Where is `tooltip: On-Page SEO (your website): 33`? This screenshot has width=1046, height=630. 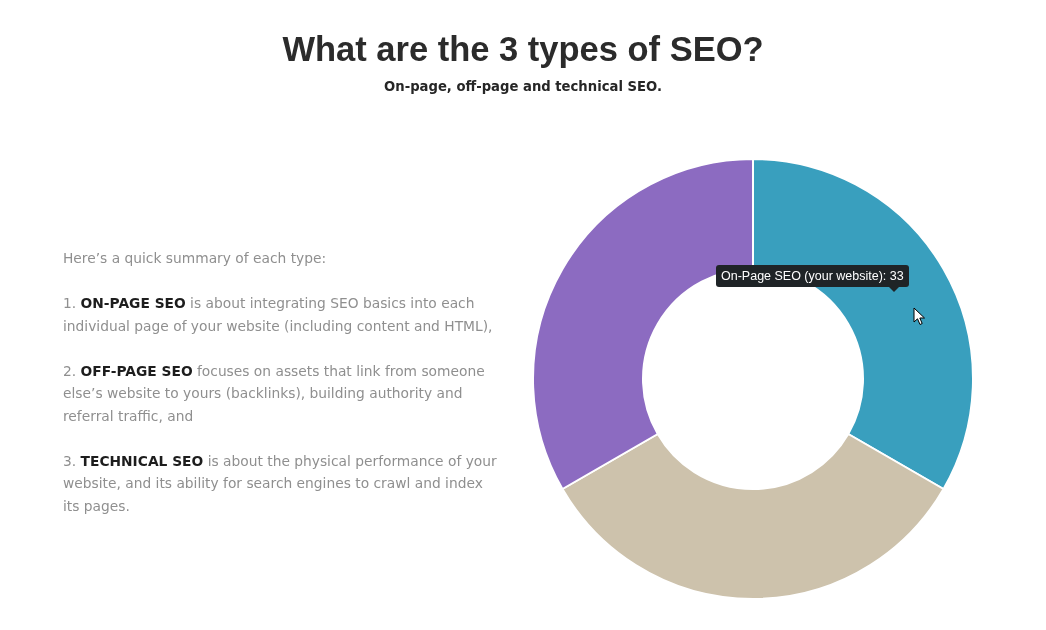
tooltip: On-Page SEO (your website): 33 is located at coordinates (812, 278).